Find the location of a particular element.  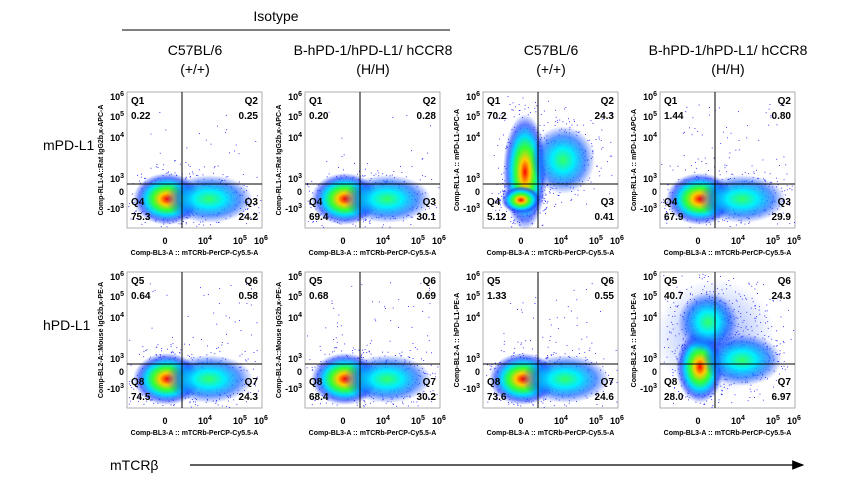

quadrant-value: 24.2 is located at coordinates (249, 217).